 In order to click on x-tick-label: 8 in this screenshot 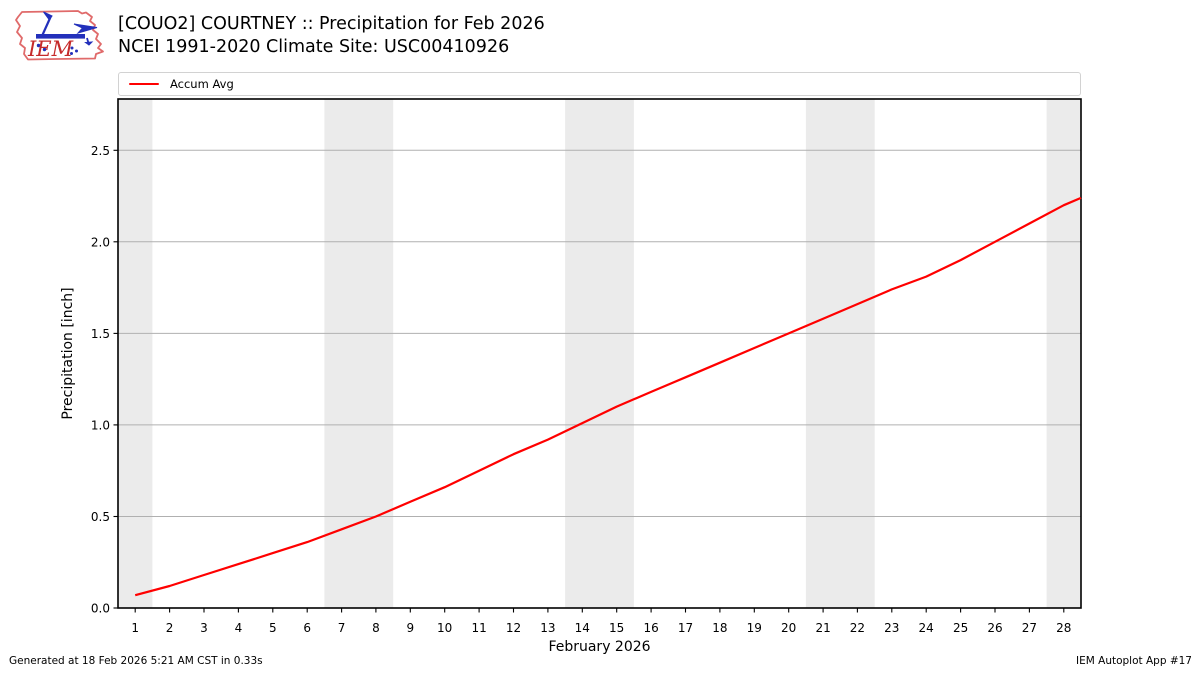, I will do `click(376, 628)`.